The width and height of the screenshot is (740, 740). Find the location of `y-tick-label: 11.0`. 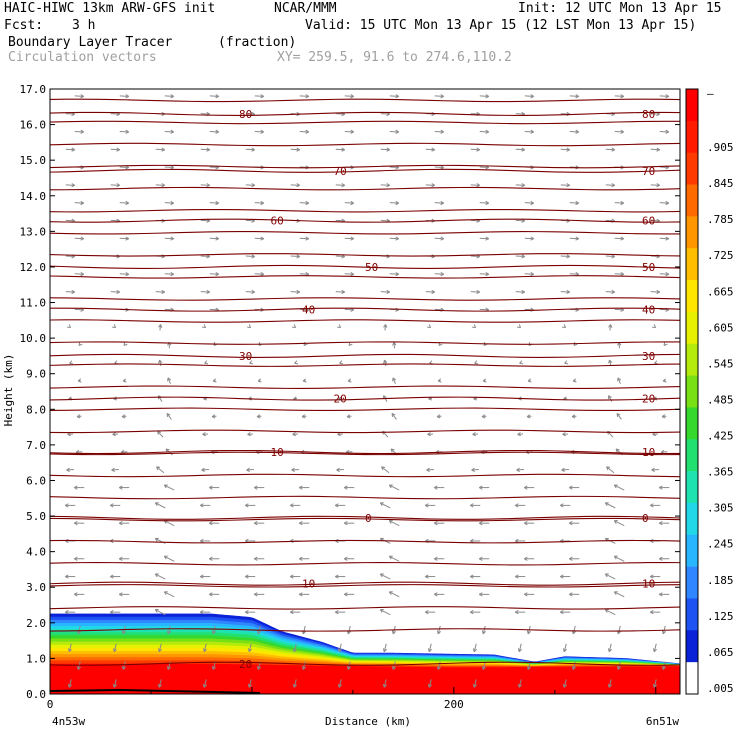

y-tick-label: 11.0 is located at coordinates (33, 303).